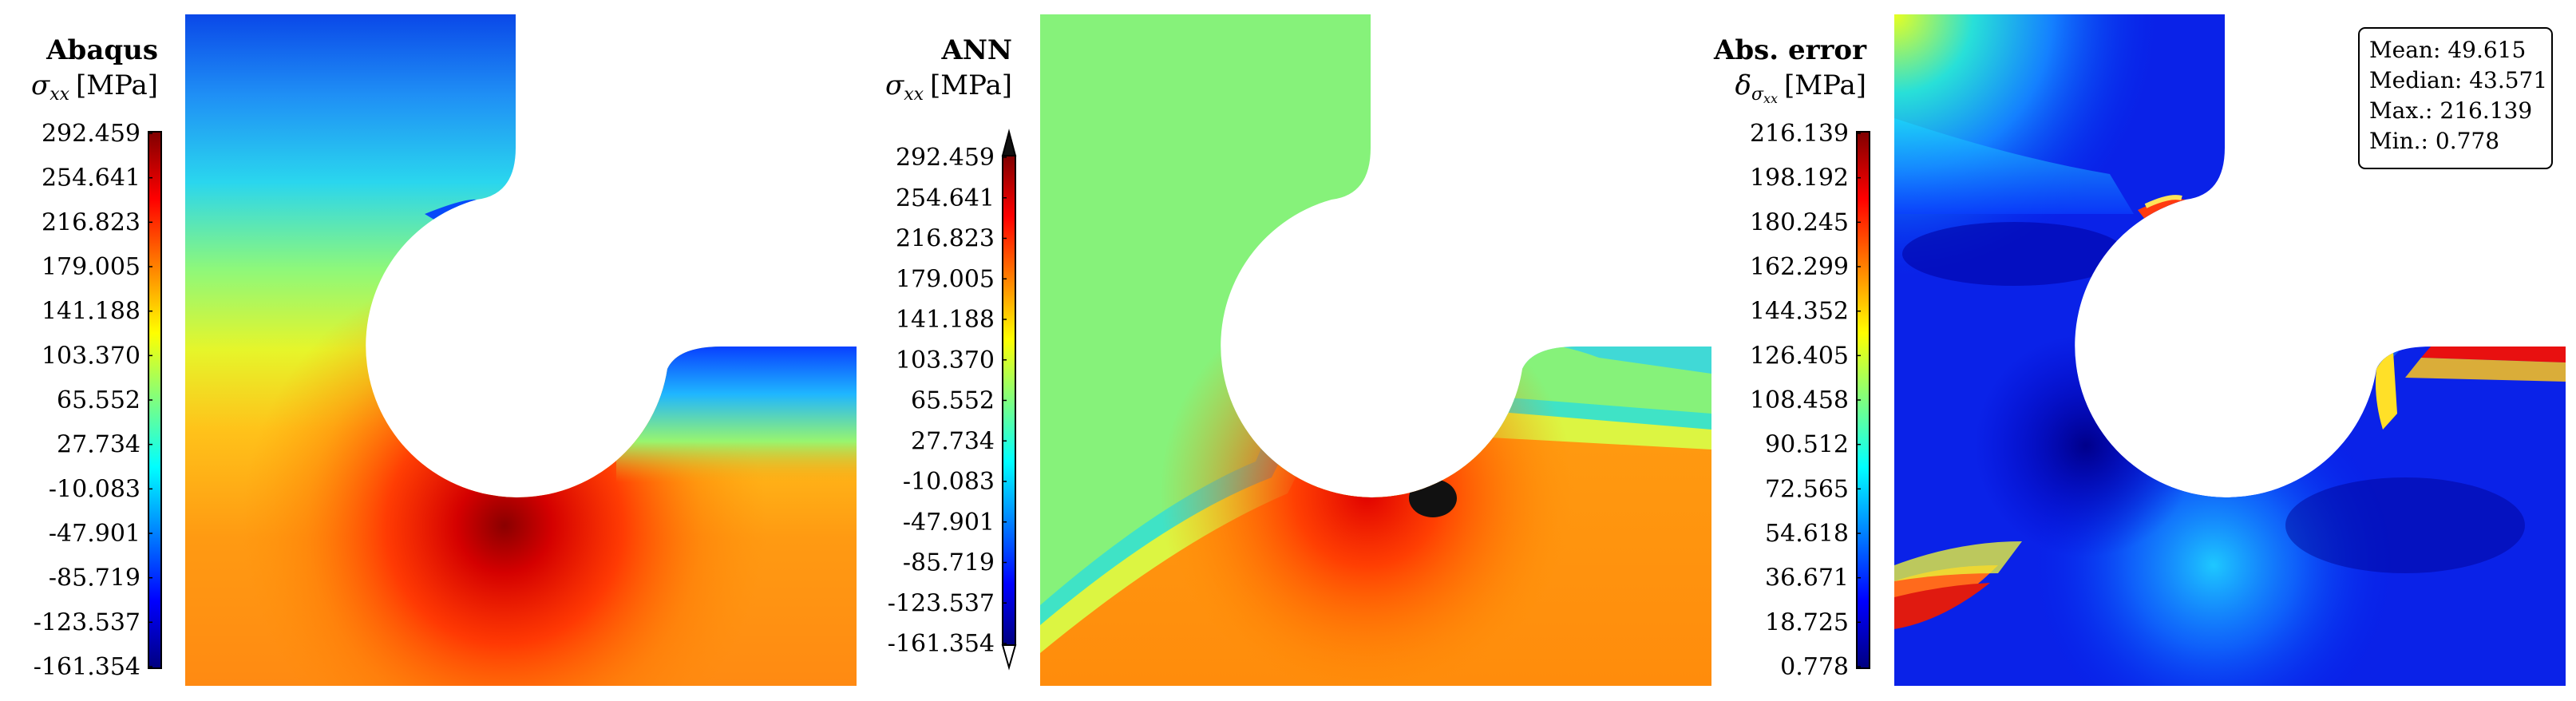 The width and height of the screenshot is (2576, 701). What do you see at coordinates (1800, 267) in the screenshot?
I see `colorbar-tick-label: 162.299` at bounding box center [1800, 267].